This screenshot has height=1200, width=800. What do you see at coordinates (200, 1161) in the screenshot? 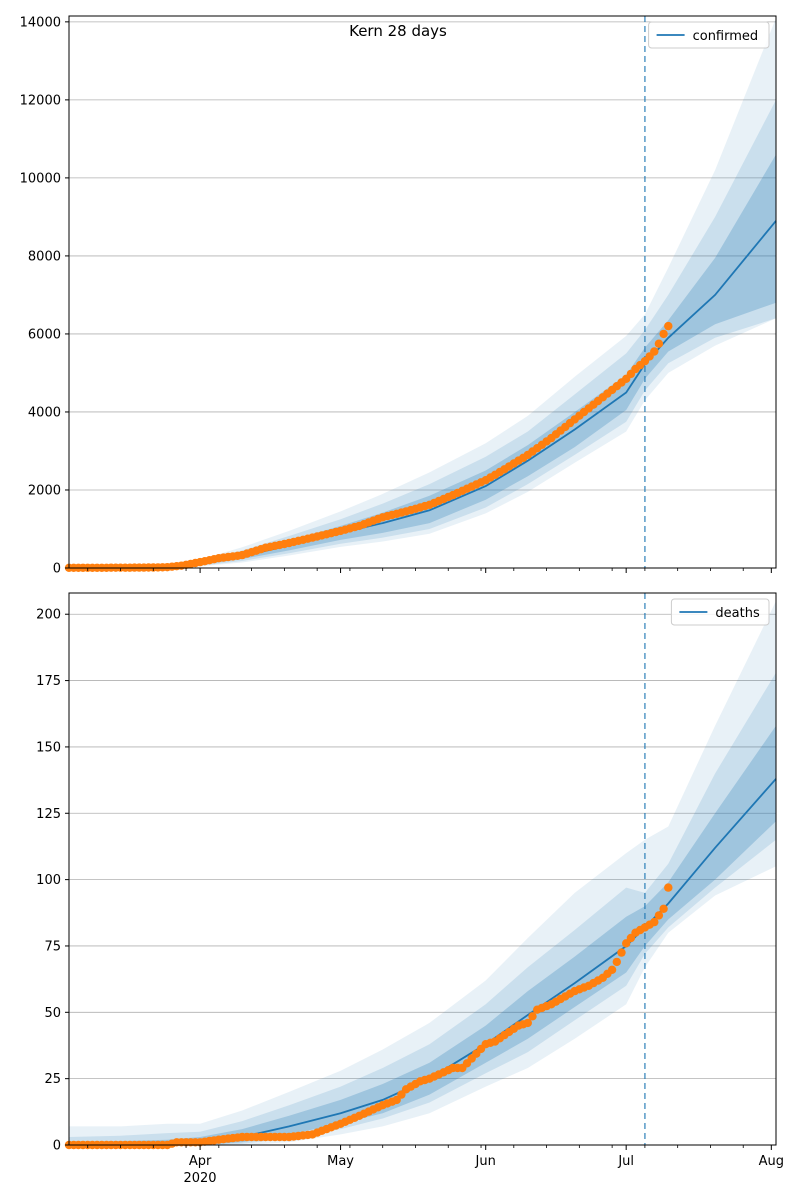
I see `x-tick-label: Apr` at bounding box center [200, 1161].